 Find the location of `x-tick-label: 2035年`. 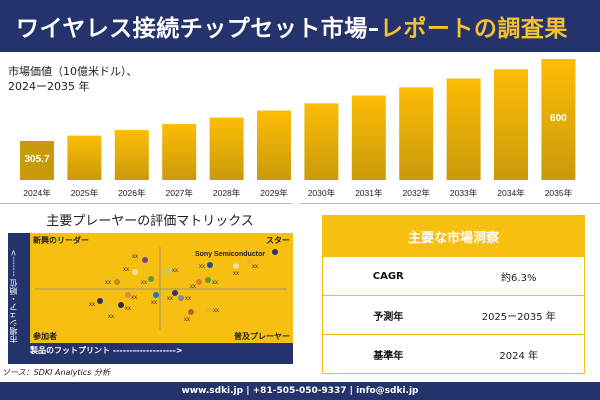

x-tick-label: 2035年 is located at coordinates (559, 193).